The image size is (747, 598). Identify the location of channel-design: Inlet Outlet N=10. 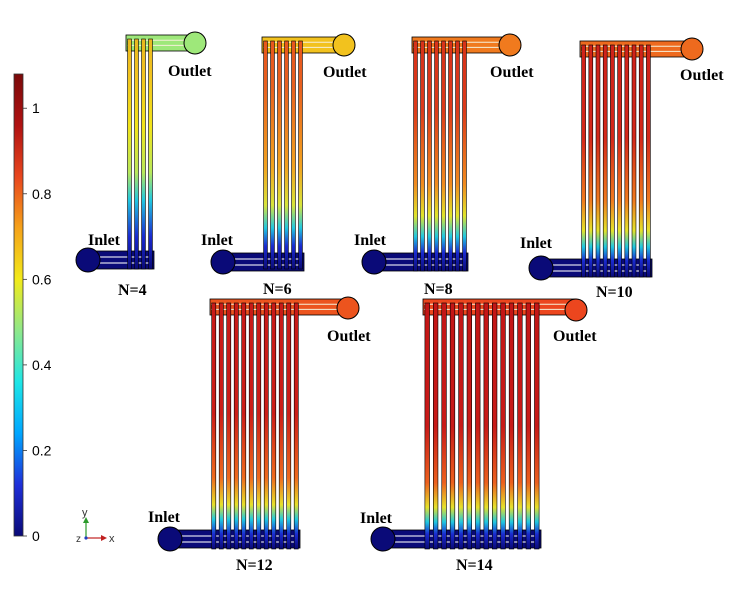
(622, 169).